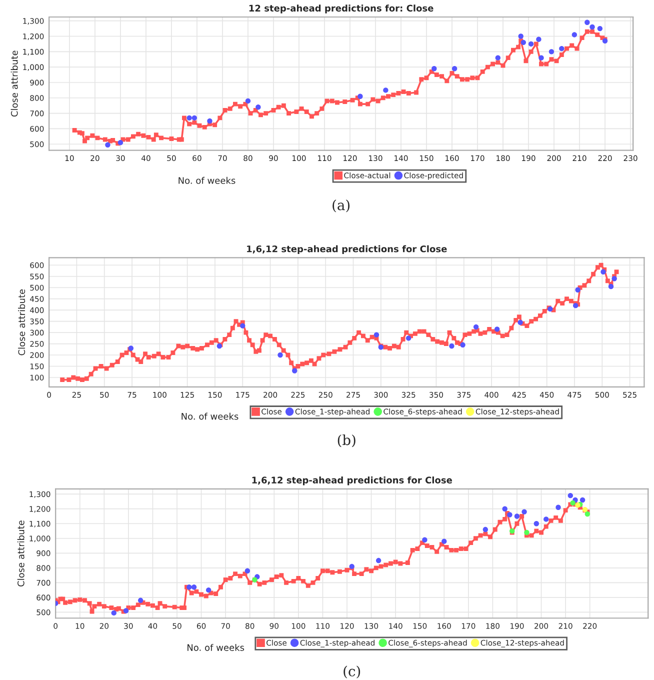 This screenshot has width=654, height=680. Describe the element at coordinates (341, 9) in the screenshot. I see `chart-title: 12 step-ahead predictions for: Close` at that location.